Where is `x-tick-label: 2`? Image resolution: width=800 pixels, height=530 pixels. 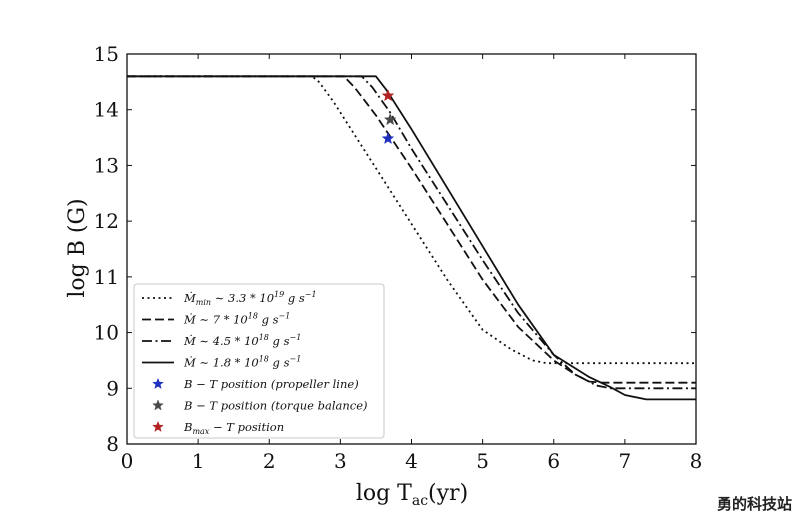 x-tick-label: 2 is located at coordinates (269, 461).